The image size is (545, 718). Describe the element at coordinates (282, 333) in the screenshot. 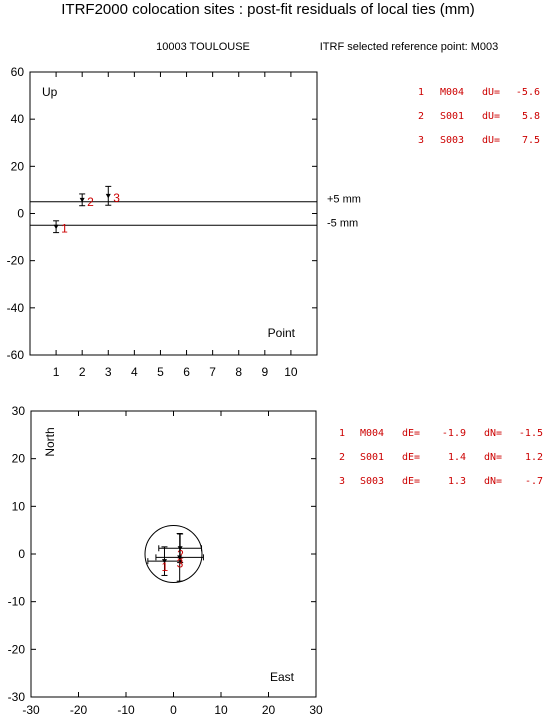

I see `x-axis-label: Point` at that location.